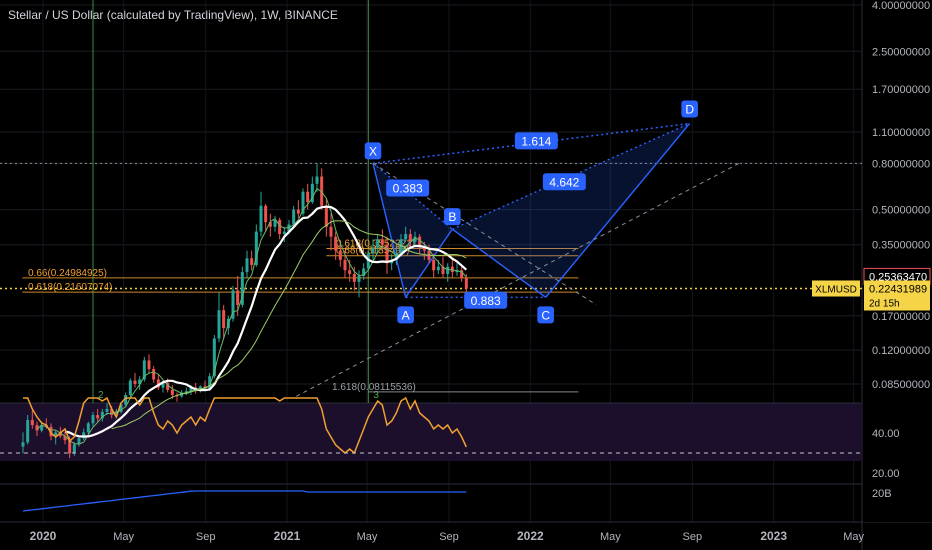  I want to click on fib-label: 0.618(0.21607074), so click(70, 287).